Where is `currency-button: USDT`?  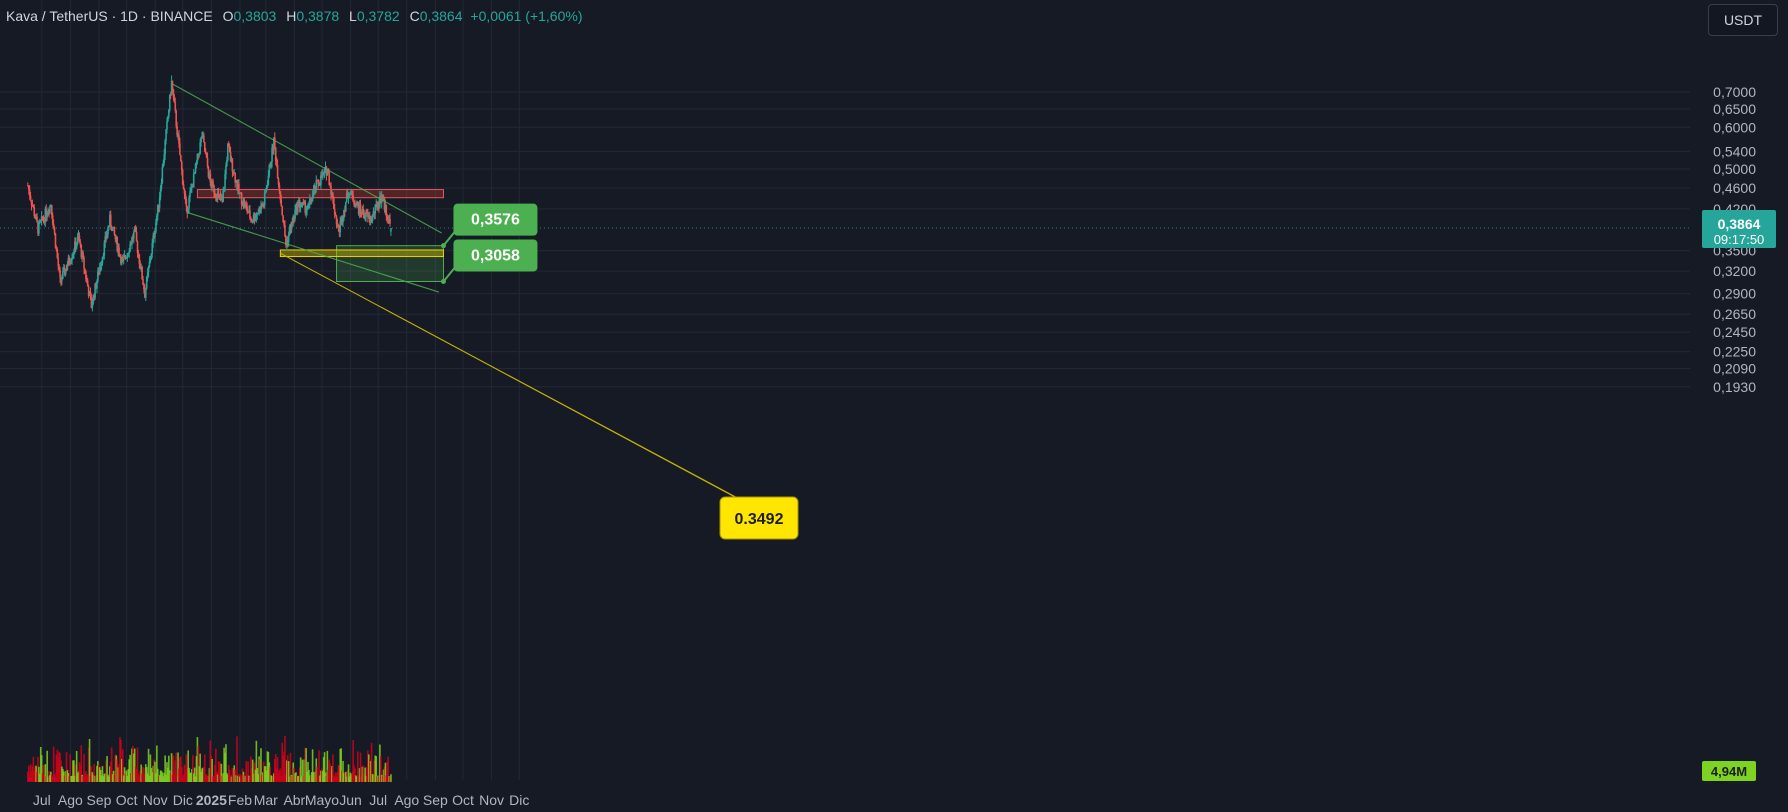 currency-button: USDT is located at coordinates (1743, 20).